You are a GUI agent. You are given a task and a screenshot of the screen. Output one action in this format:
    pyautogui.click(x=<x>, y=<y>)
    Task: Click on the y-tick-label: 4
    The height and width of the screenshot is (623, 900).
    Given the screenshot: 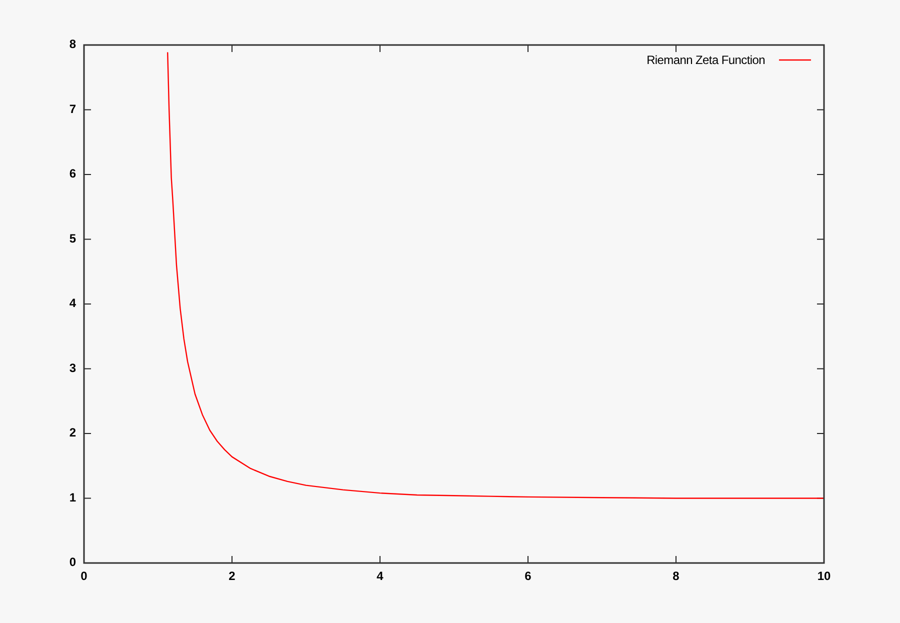 What is the action you would take?
    pyautogui.click(x=72, y=303)
    